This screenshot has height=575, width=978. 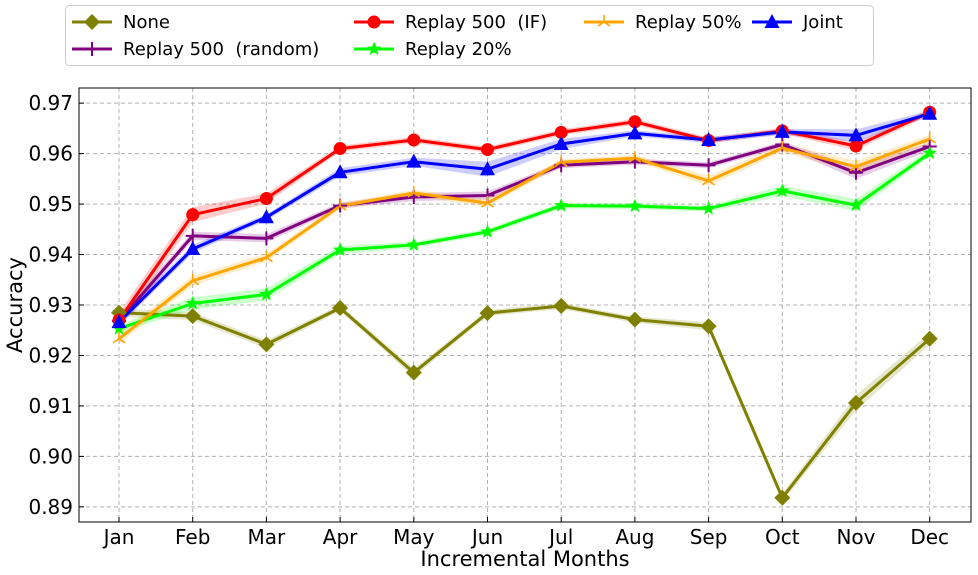 What do you see at coordinates (50, 355) in the screenshot?
I see `y-tick-label: 0.92` at bounding box center [50, 355].